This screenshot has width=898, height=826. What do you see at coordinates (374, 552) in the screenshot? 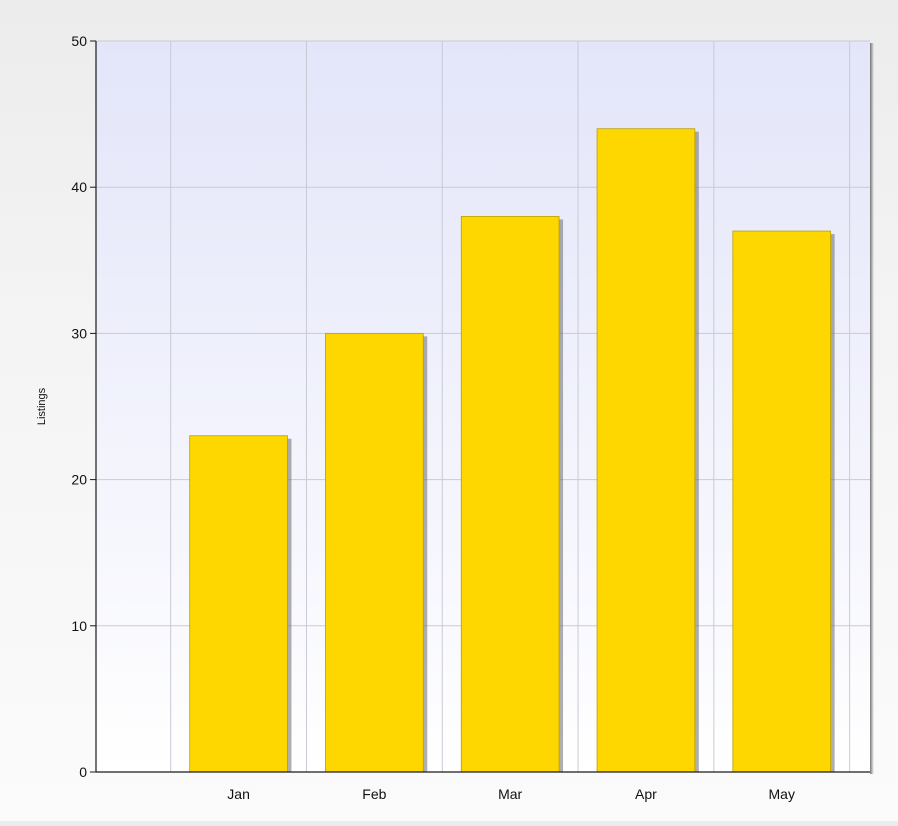
I see `bar-feb` at bounding box center [374, 552].